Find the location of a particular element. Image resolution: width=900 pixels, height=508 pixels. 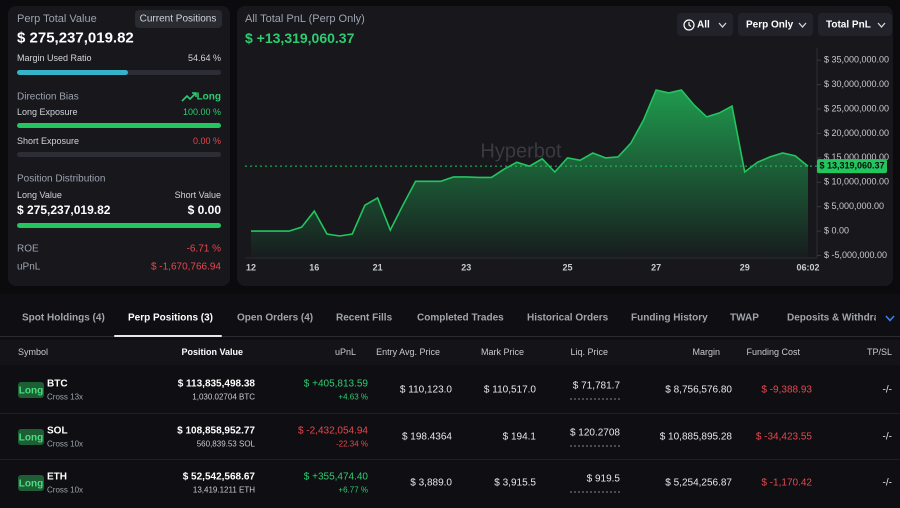

column-header: Liq. Price is located at coordinates (589, 352).